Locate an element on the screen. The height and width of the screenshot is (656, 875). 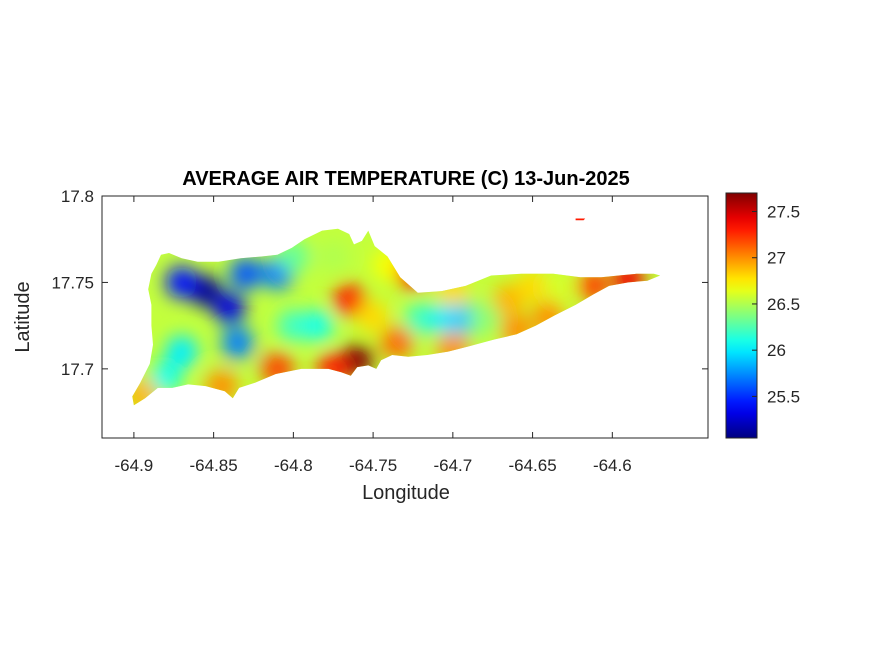
x-tick-label: -64.6 is located at coordinates (612, 465).